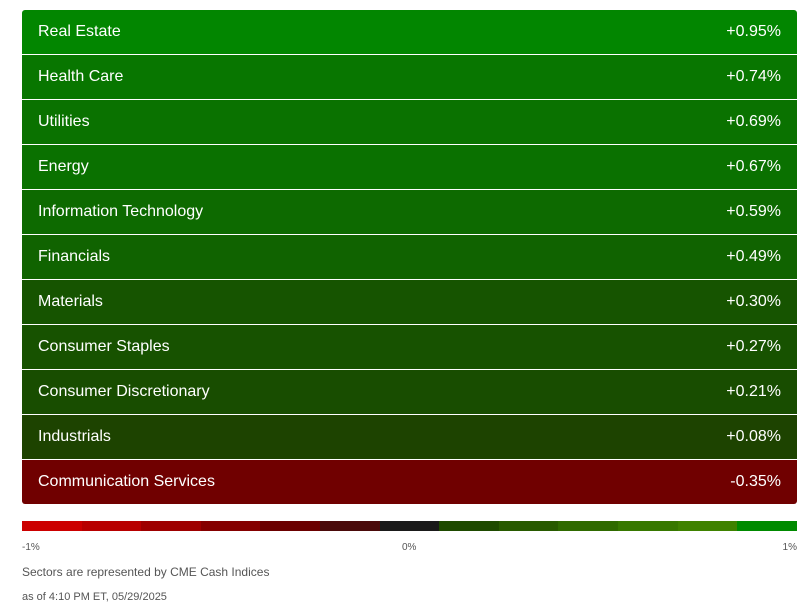 The image size is (810, 607). Describe the element at coordinates (124, 391) in the screenshot. I see `sector-name: Consumer Discretionary` at that location.